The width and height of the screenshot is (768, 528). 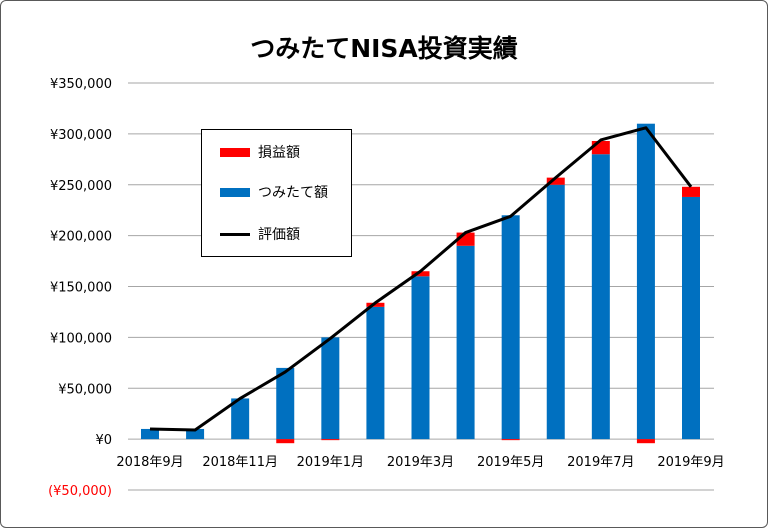 What do you see at coordinates (384, 48) in the screenshot?
I see `chart-title: つみたてNISA投資実績` at bounding box center [384, 48].